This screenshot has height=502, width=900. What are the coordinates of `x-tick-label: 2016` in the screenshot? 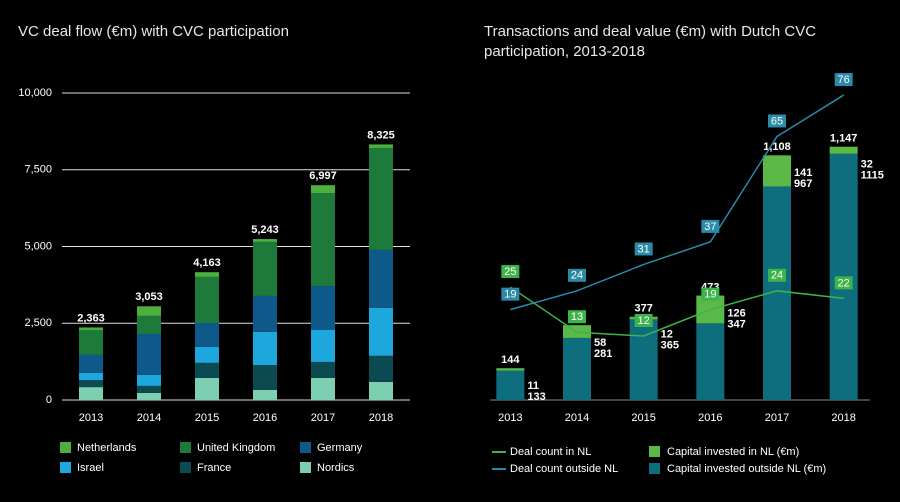 It's located at (265, 418).